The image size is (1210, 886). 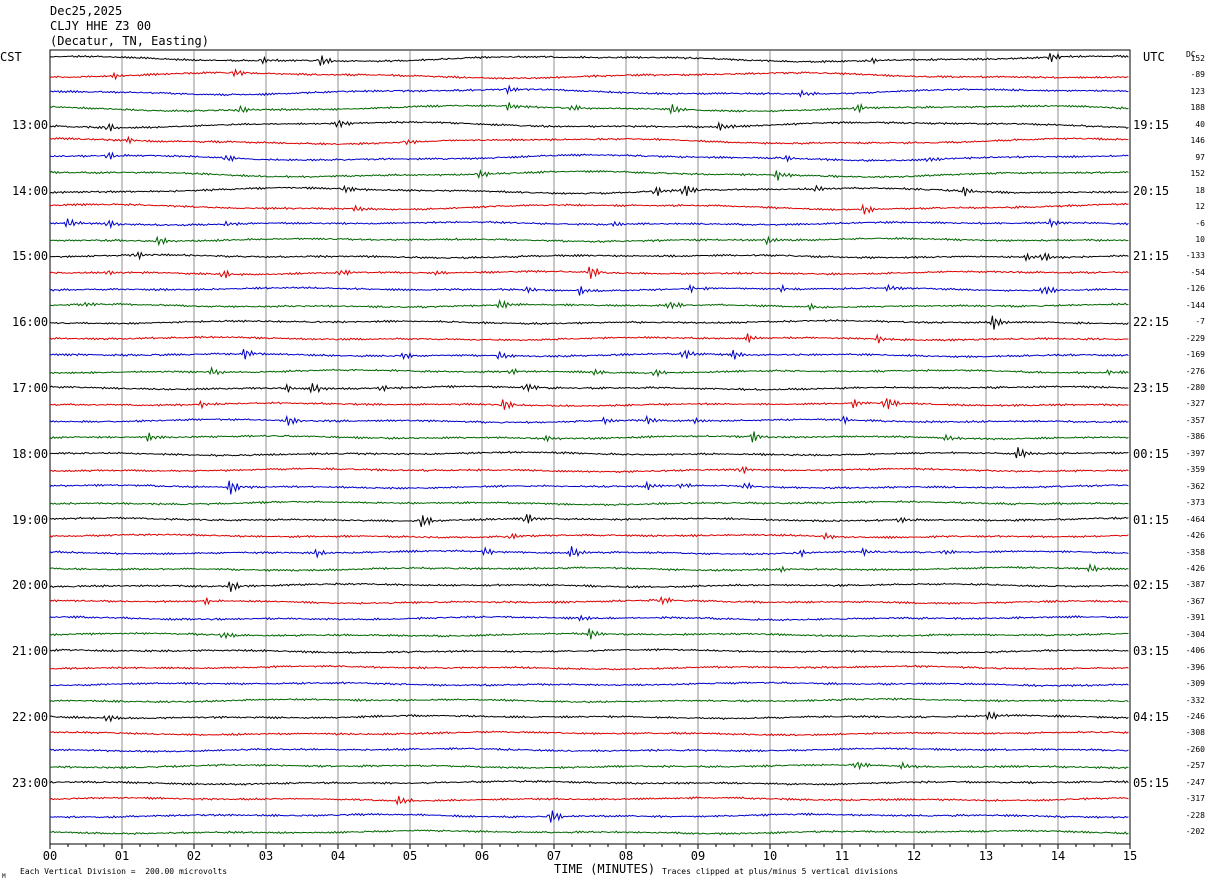 What do you see at coordinates (914, 856) in the screenshot?
I see `x-tick-label: 12` at bounding box center [914, 856].